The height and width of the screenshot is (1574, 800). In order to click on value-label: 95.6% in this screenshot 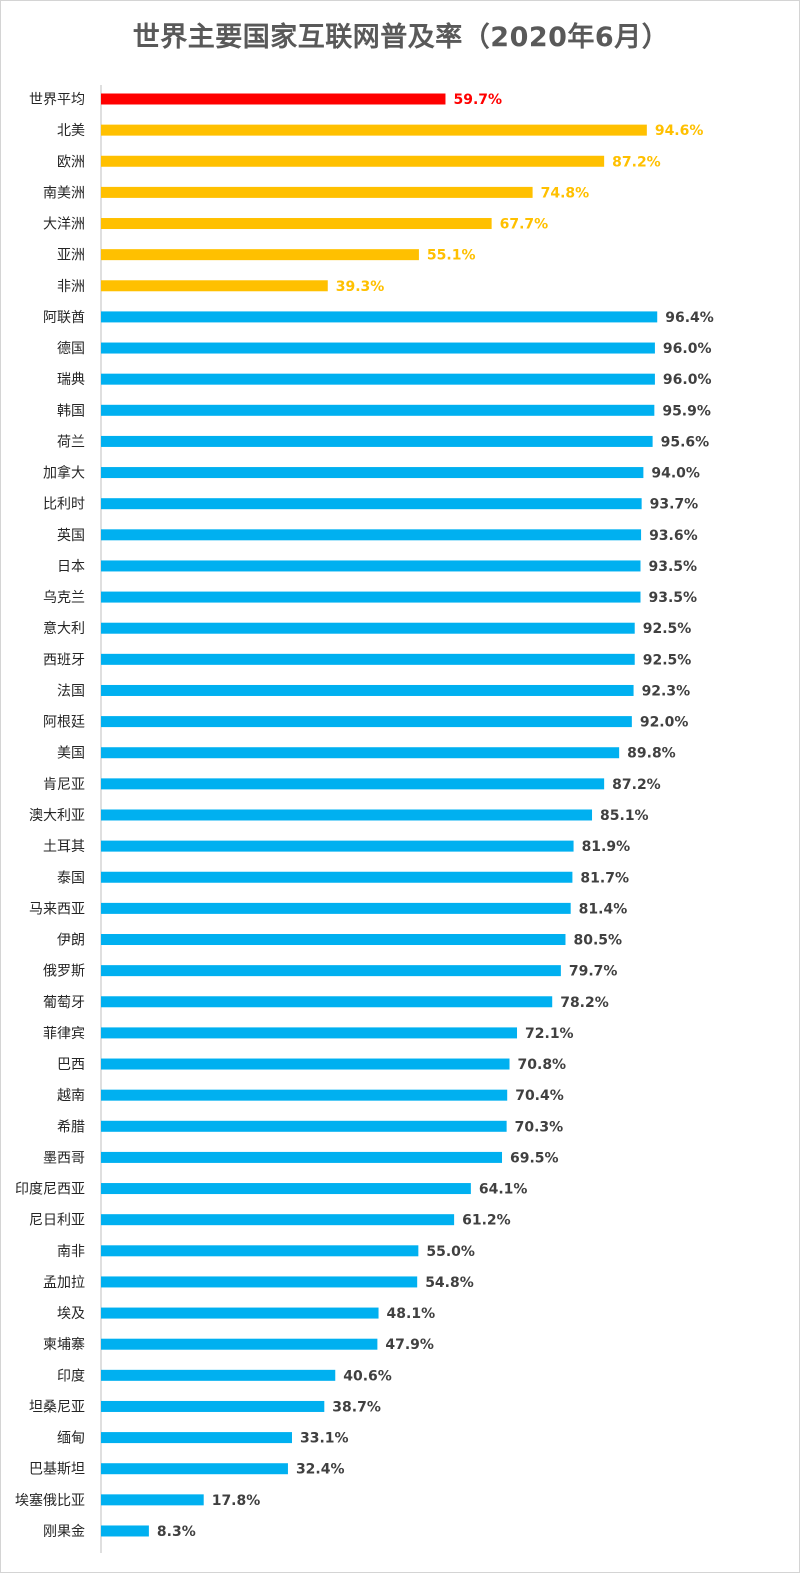, I will do `click(685, 442)`.